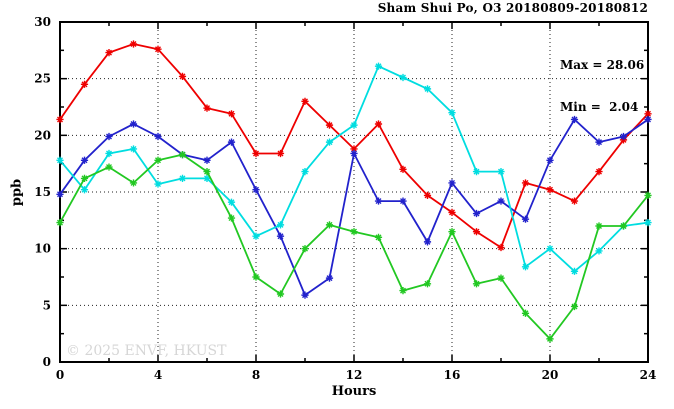 This screenshot has width=674, height=409. Describe the element at coordinates (648, 375) in the screenshot. I see `x-tick-label: 24` at that location.